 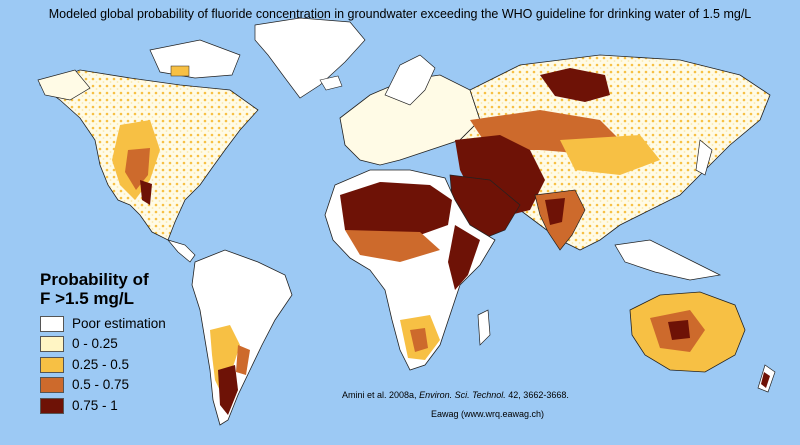 What do you see at coordinates (120, 407) in the screenshot?
I see `legend-item-0.75-1: 0.75 - 1` at bounding box center [120, 407].